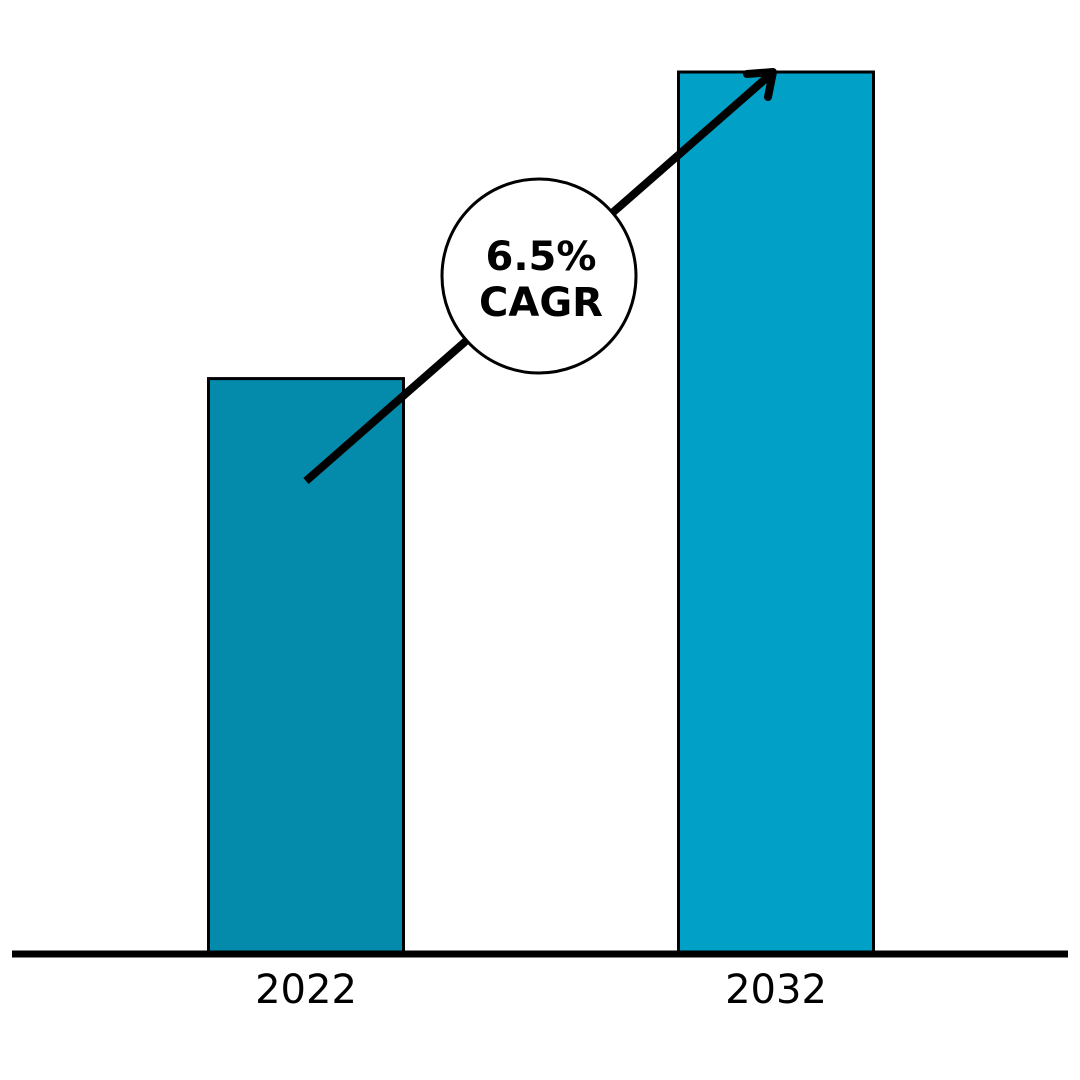 The image size is (1080, 1080). What do you see at coordinates (541, 990) in the screenshot?
I see `x-tick-labels: 2022 2032` at bounding box center [541, 990].